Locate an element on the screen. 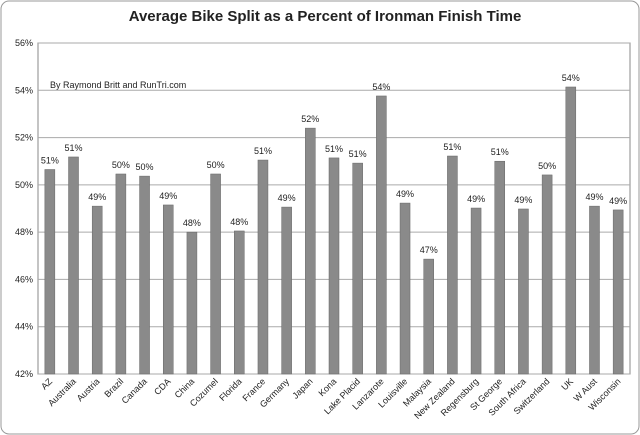  y-tick-label: 52% is located at coordinates (24, 138).